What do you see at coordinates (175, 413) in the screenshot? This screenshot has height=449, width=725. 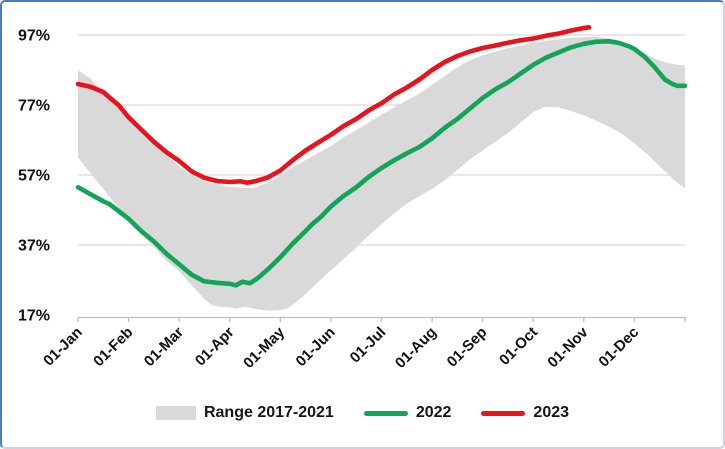 I see `legend-swatch-range` at bounding box center [175, 413].